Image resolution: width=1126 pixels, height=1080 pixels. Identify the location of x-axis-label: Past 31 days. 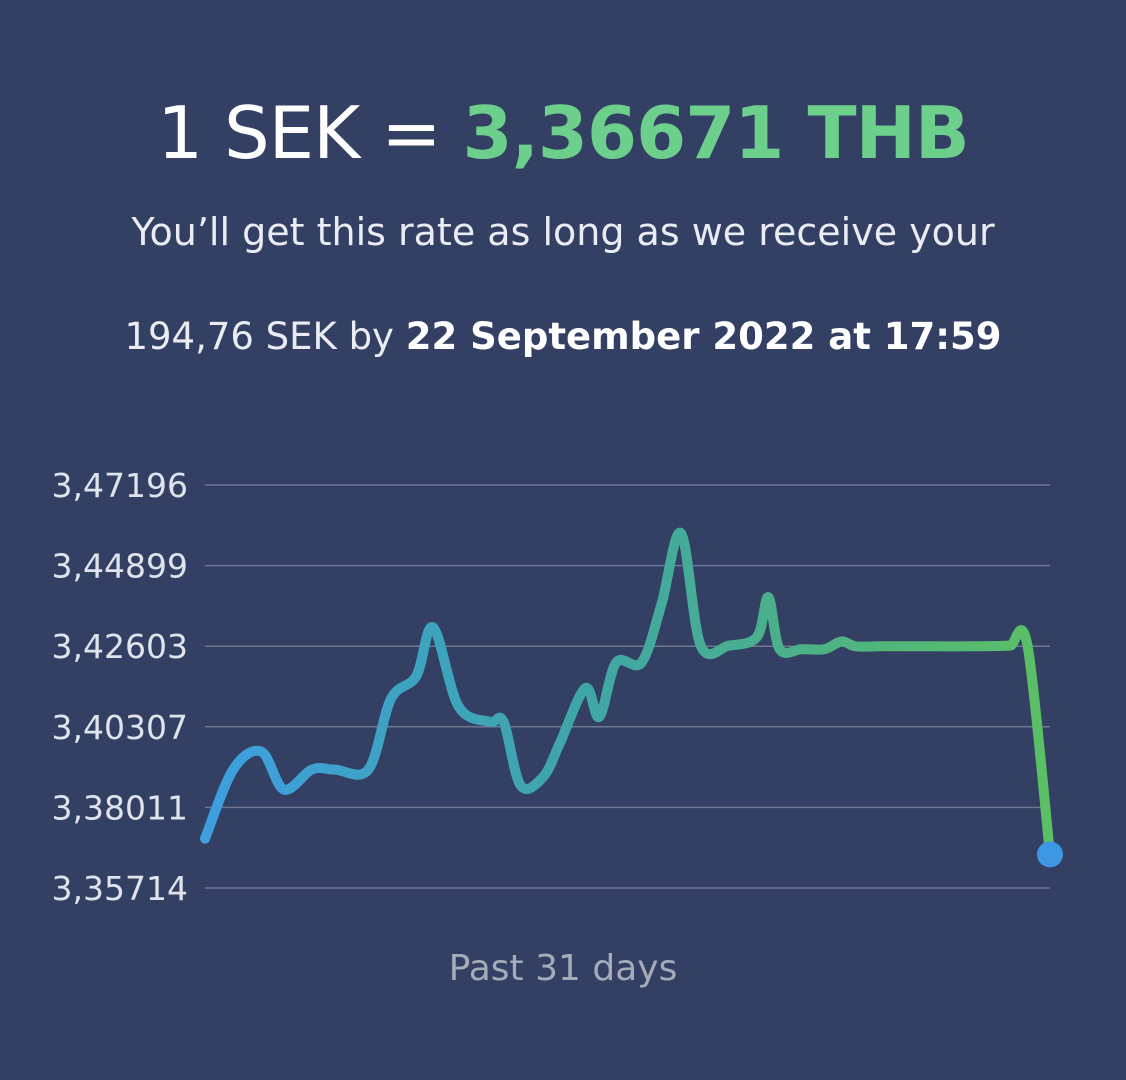
(563, 968).